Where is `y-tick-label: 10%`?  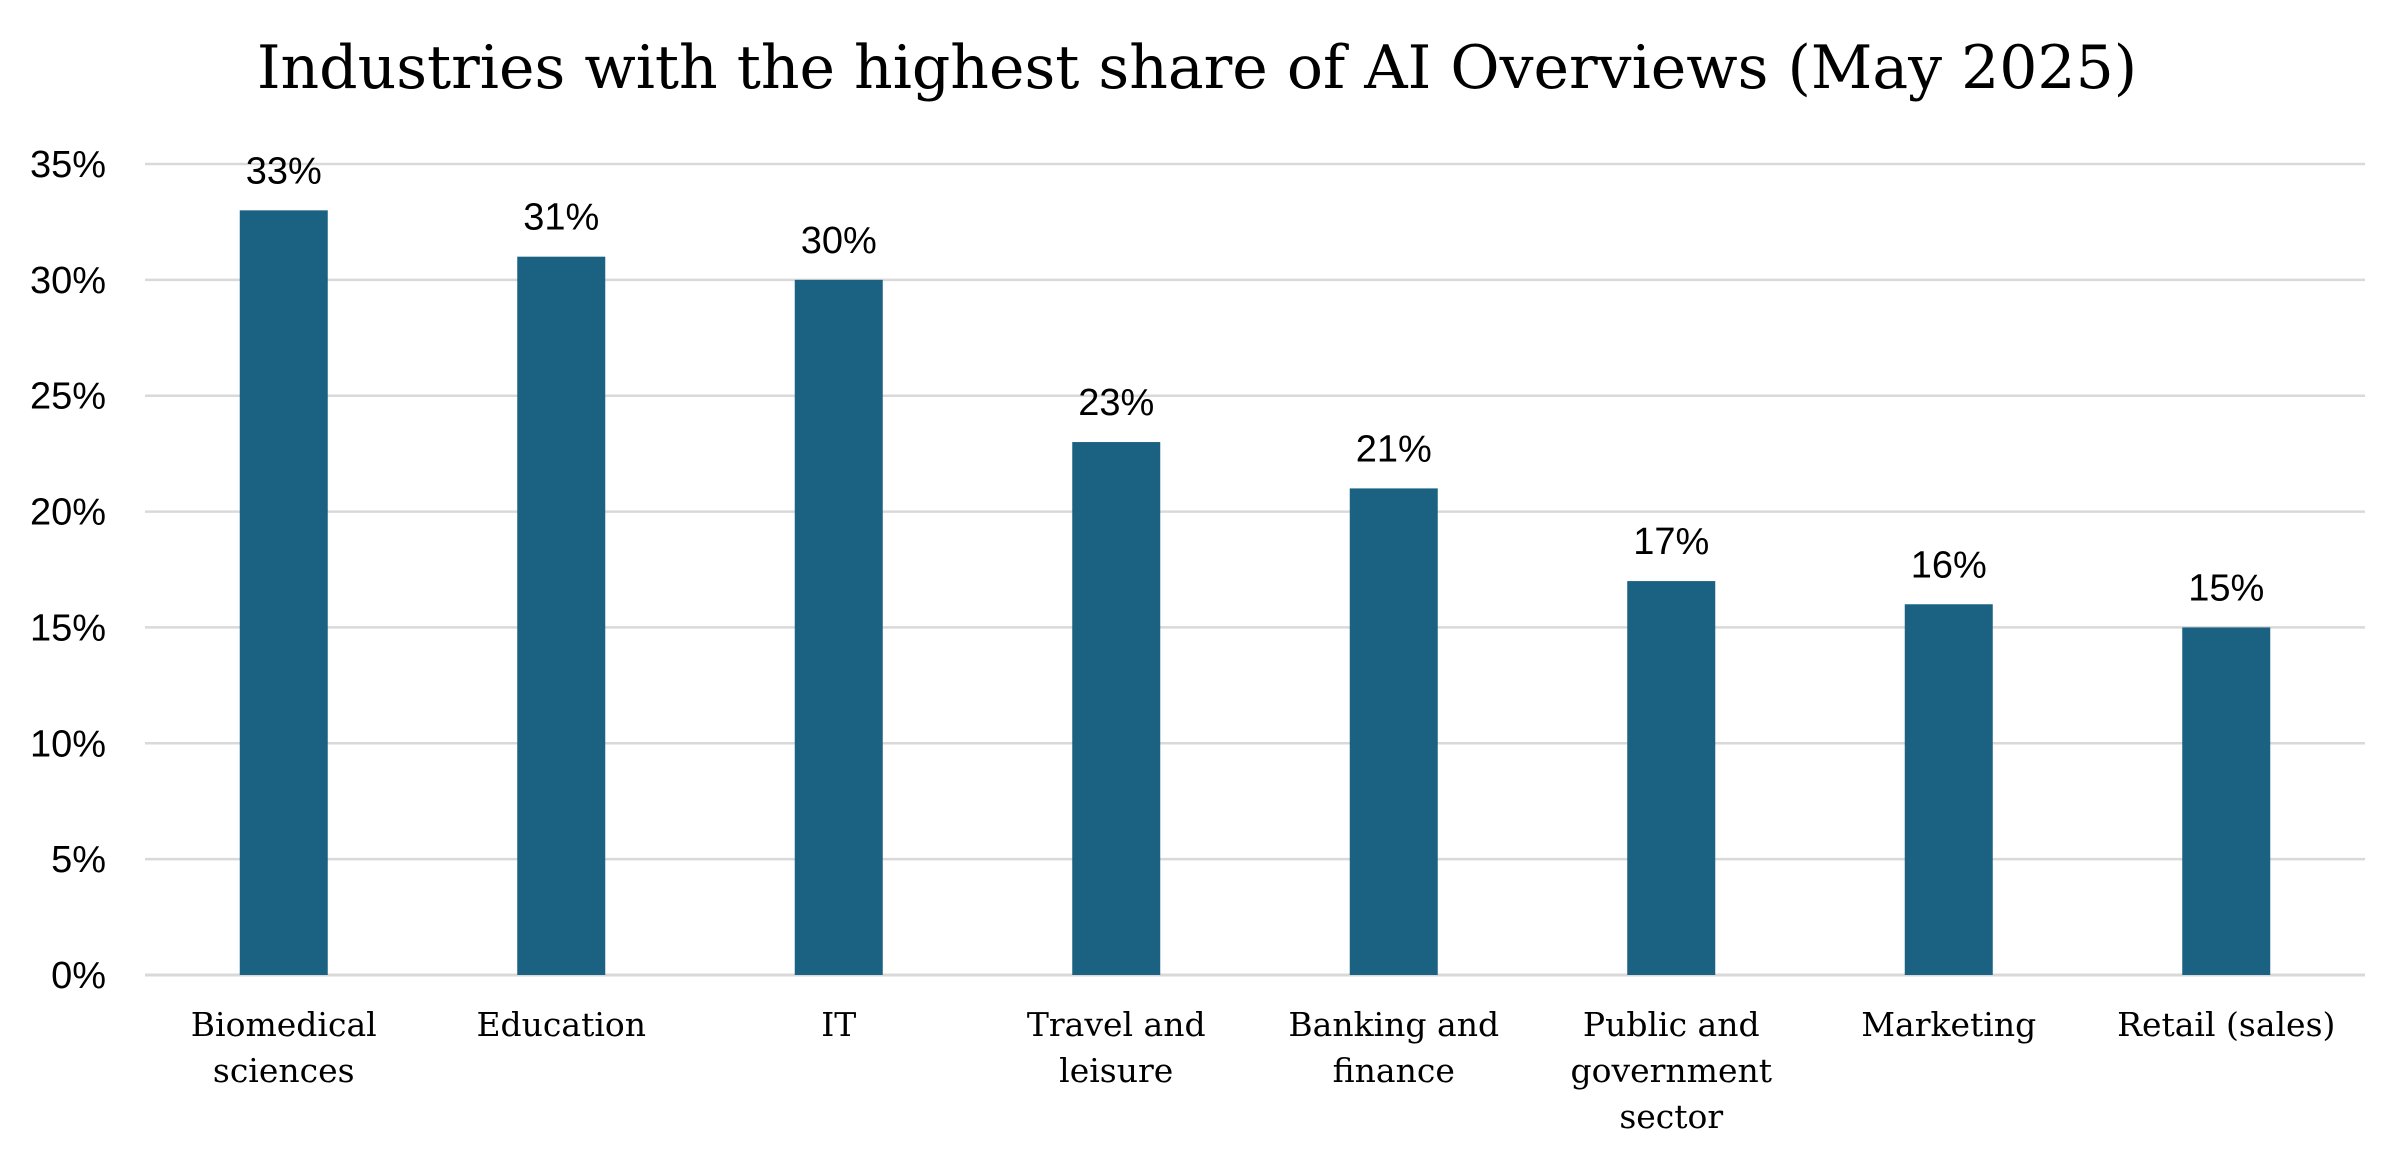
y-tick-label: 10% is located at coordinates (68, 744).